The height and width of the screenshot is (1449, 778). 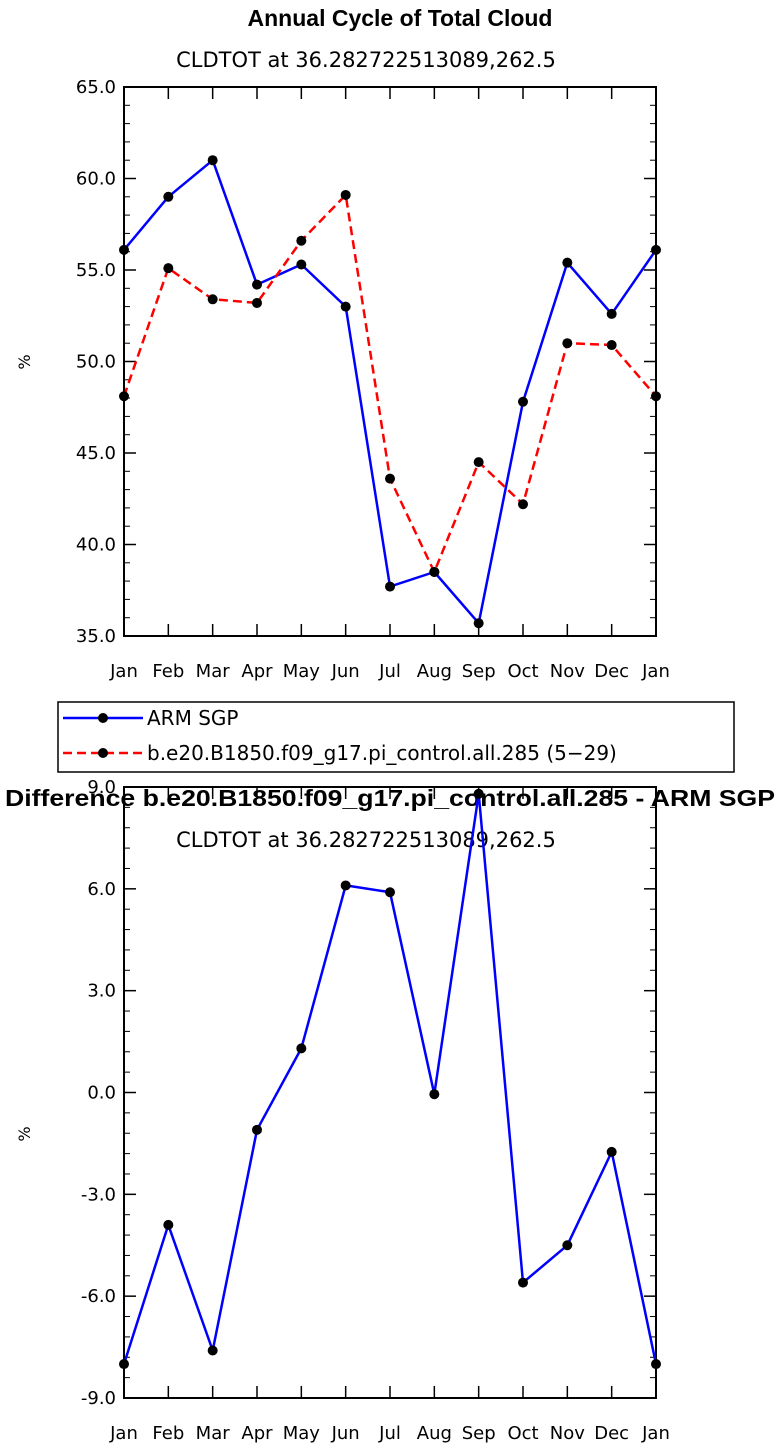 I want to click on legend-label-arm-sgp: ARM SGP, so click(x=192, y=718).